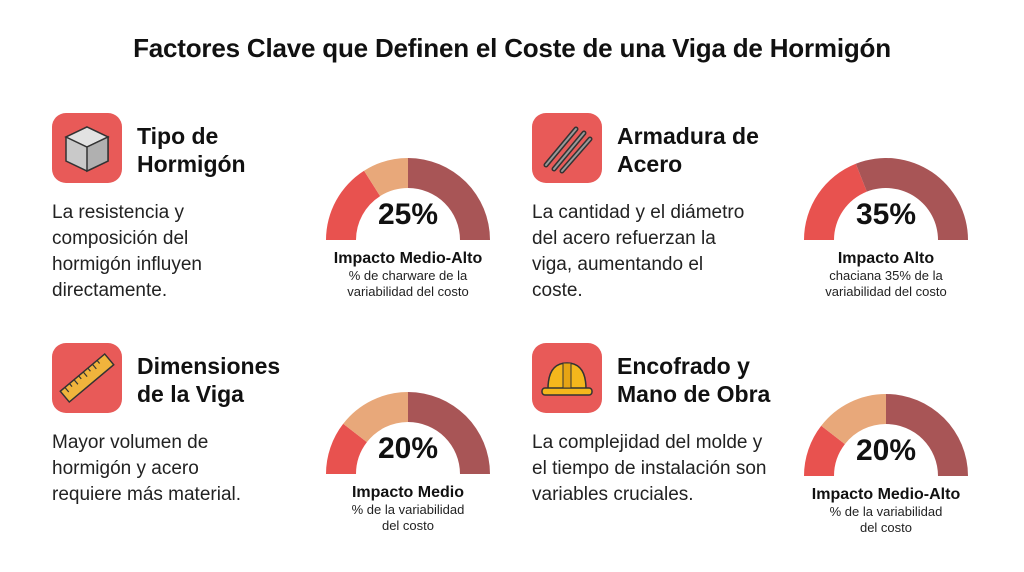 The width and height of the screenshot is (1024, 572). Describe the element at coordinates (683, 366) in the screenshot. I see `heading-line: Encofrado y` at that location.